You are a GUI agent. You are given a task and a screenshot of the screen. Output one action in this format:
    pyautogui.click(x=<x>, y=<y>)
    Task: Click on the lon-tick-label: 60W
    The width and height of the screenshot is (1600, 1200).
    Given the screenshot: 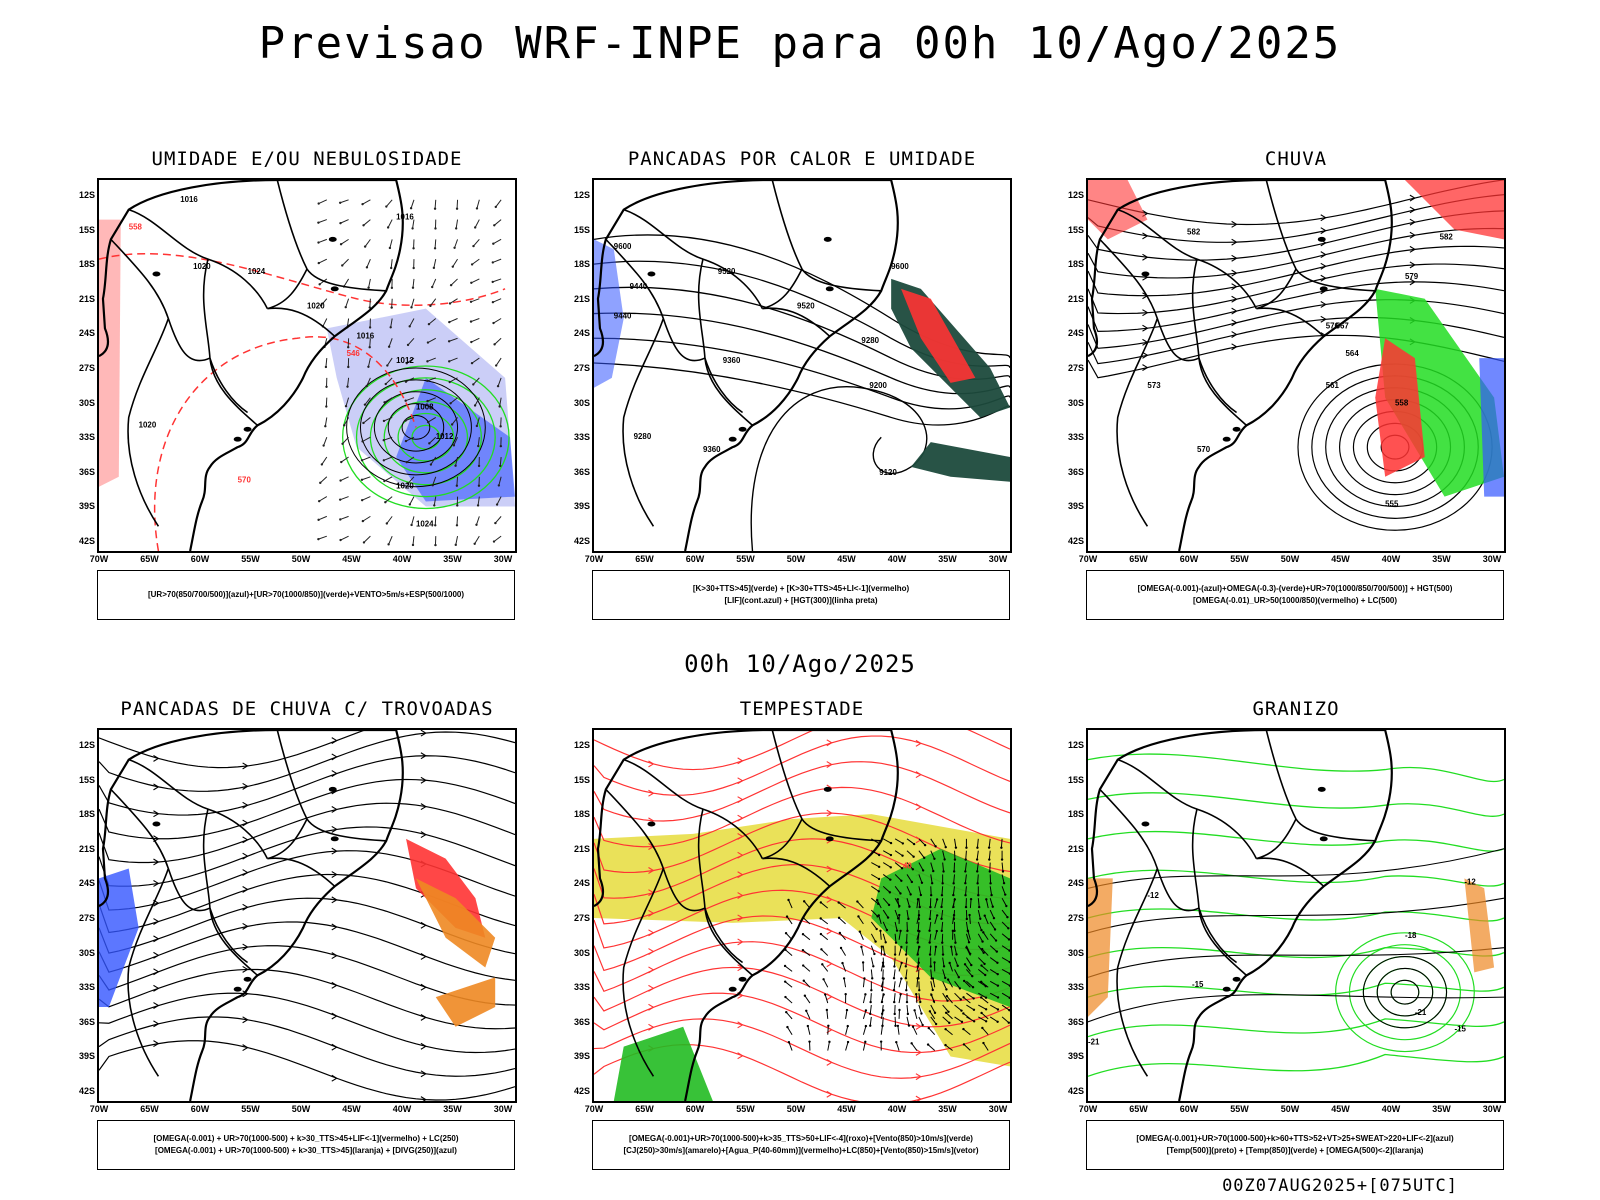 What is the action you would take?
    pyautogui.click(x=200, y=559)
    